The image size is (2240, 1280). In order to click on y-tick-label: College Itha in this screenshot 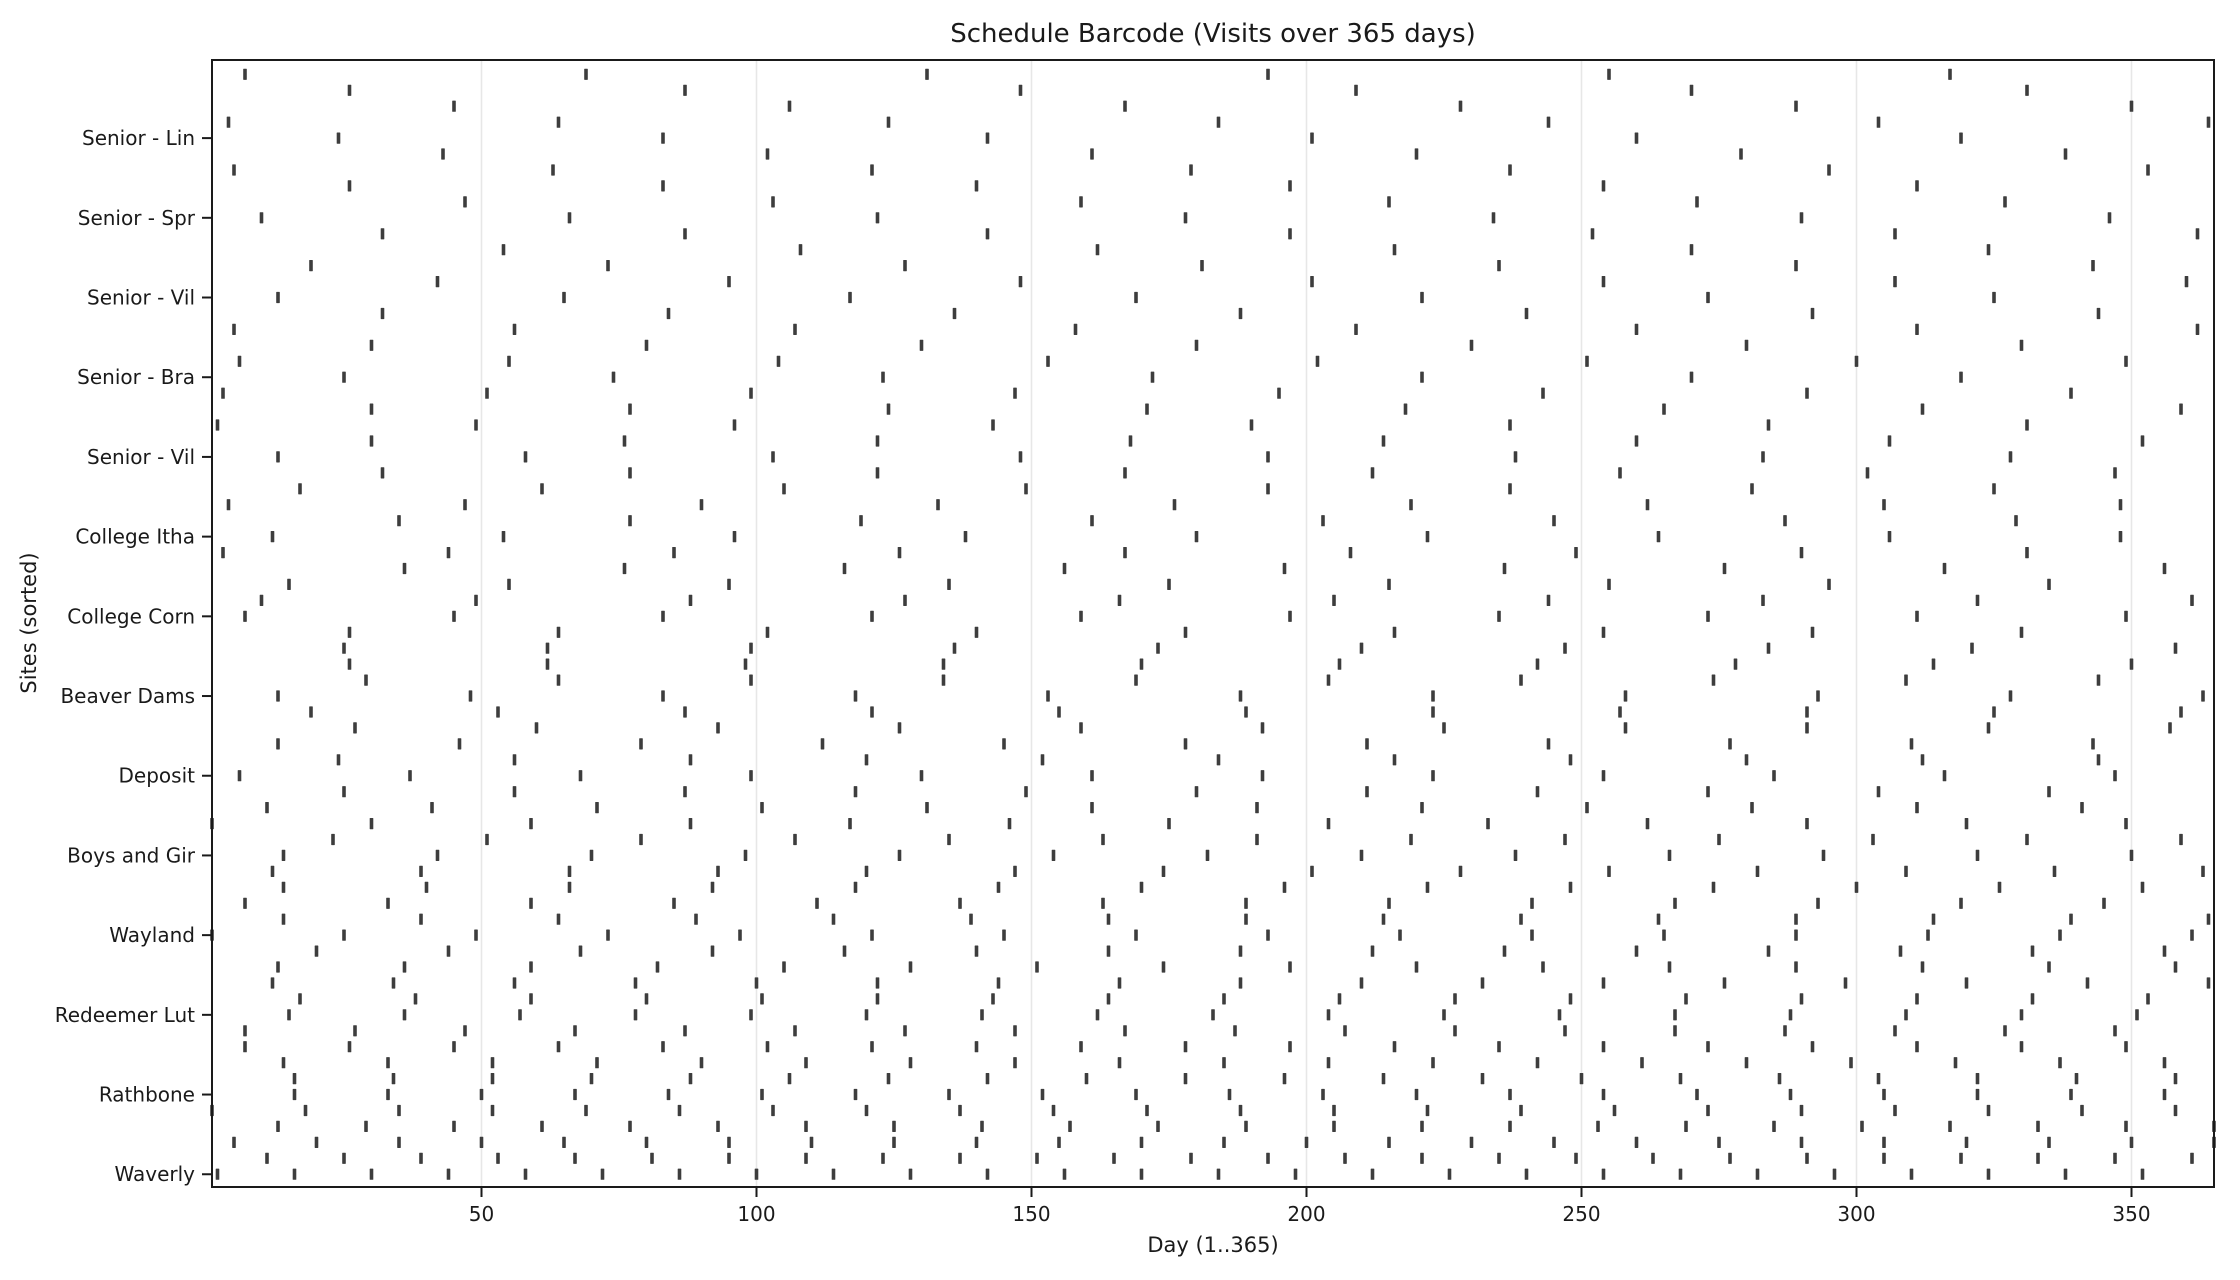, I will do `click(135, 537)`.